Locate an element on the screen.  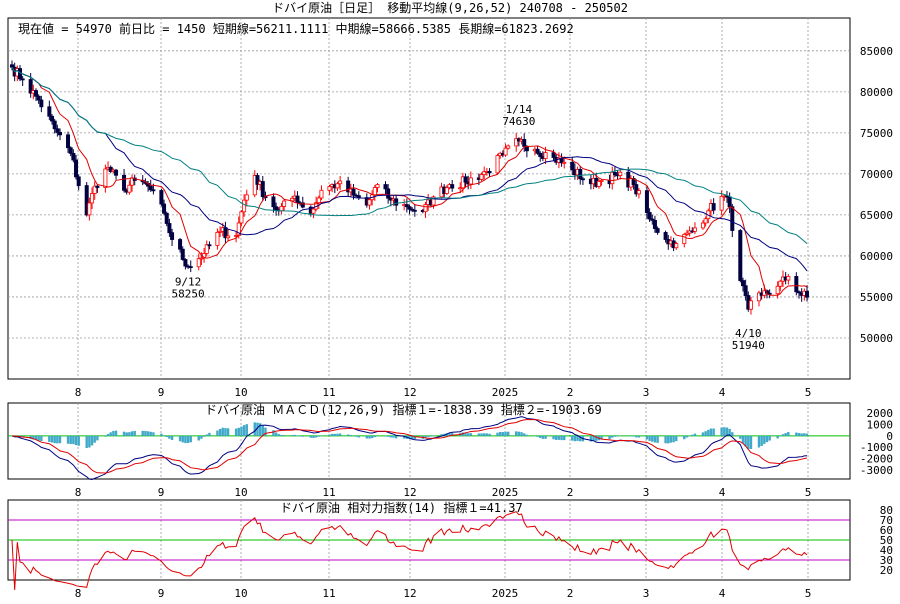
y-tick-label: 65000 is located at coordinates (876, 215).